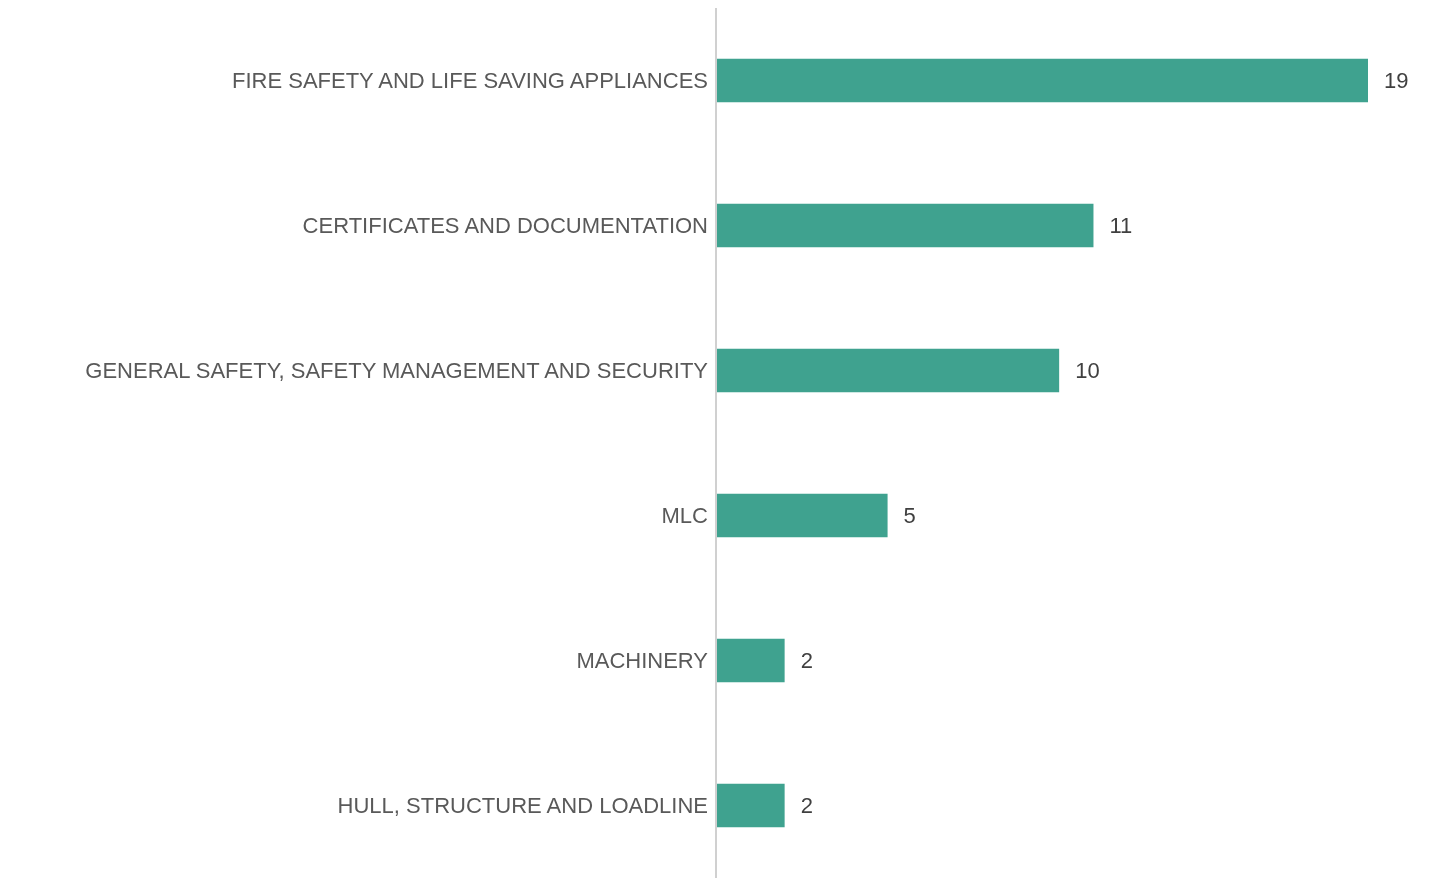 This screenshot has height=894, width=1450. Describe the element at coordinates (1121, 226) in the screenshot. I see `data-label: 11` at that location.